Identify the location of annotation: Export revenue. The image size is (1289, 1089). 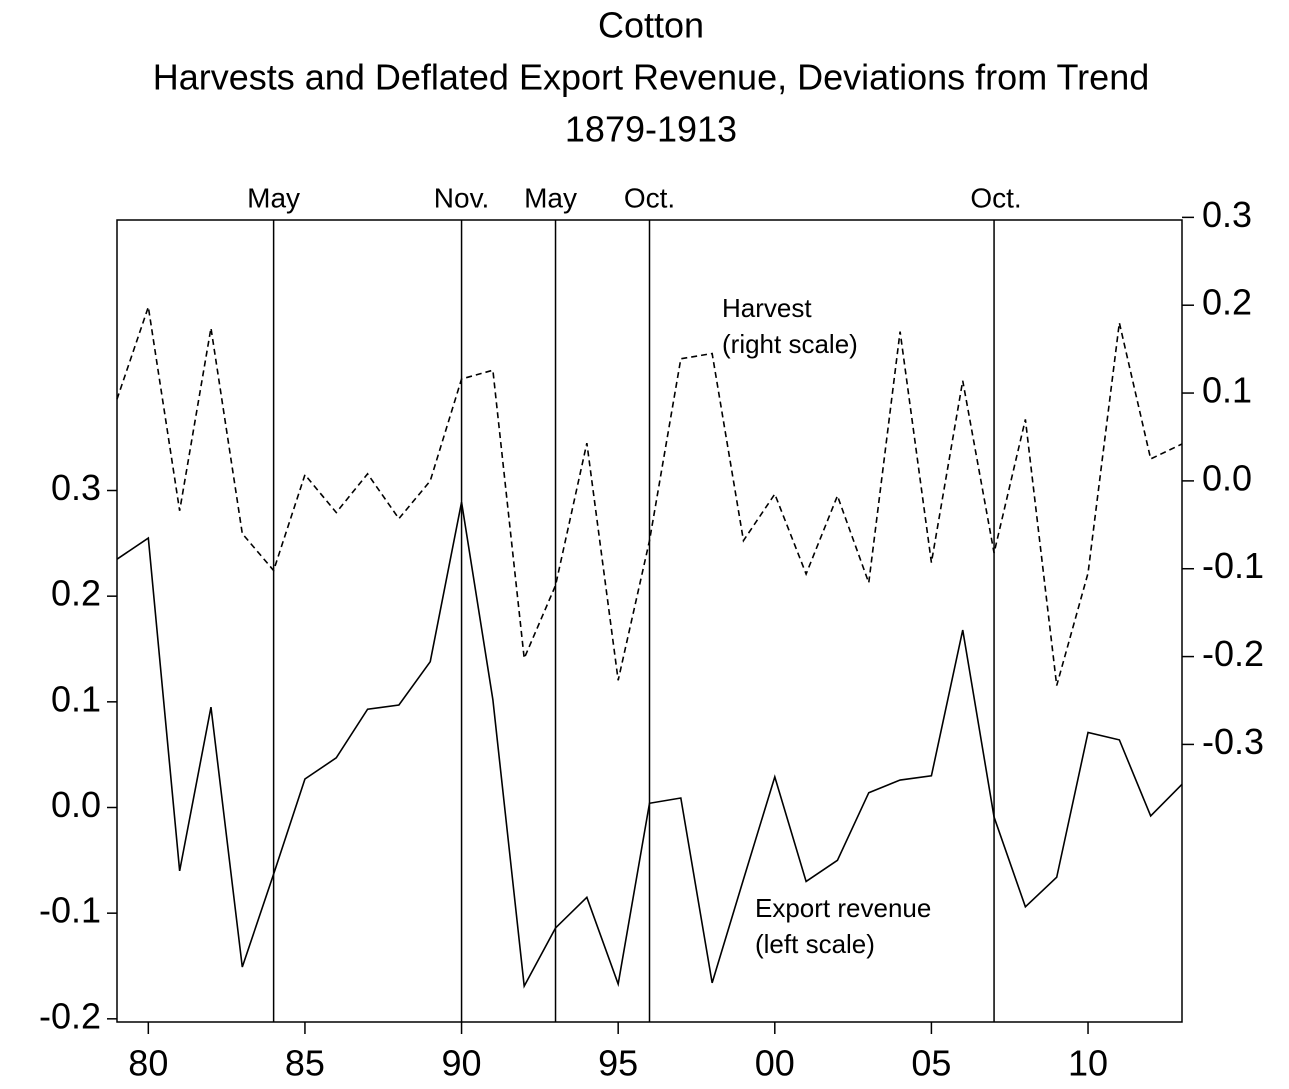
(843, 908).